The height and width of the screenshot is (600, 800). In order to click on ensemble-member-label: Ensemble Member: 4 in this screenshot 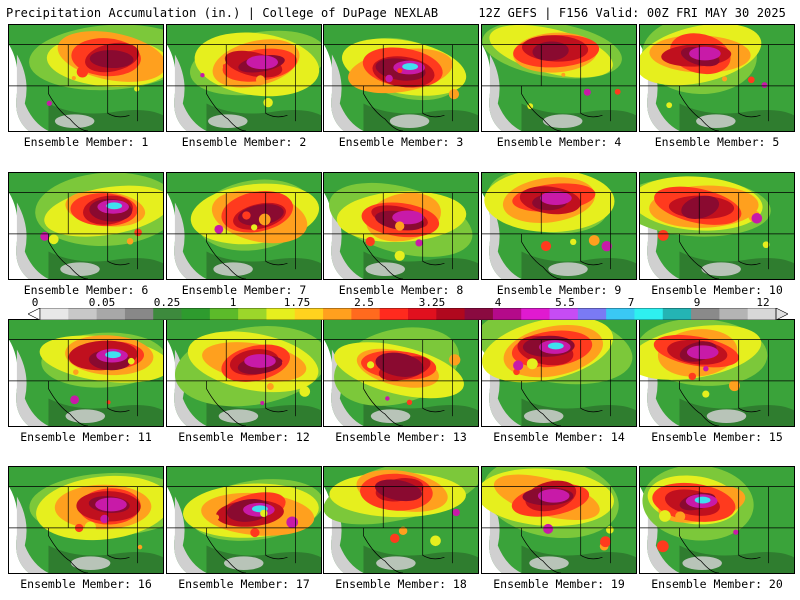, I will do `click(559, 142)`.